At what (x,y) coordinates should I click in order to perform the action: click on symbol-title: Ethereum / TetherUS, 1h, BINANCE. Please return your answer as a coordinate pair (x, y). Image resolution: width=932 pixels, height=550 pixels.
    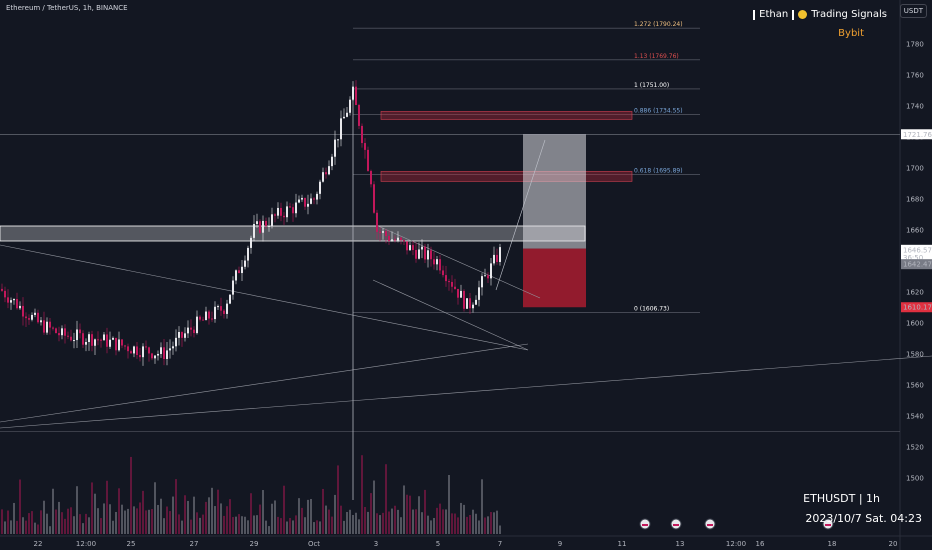
    Looking at the image, I should click on (67, 8).